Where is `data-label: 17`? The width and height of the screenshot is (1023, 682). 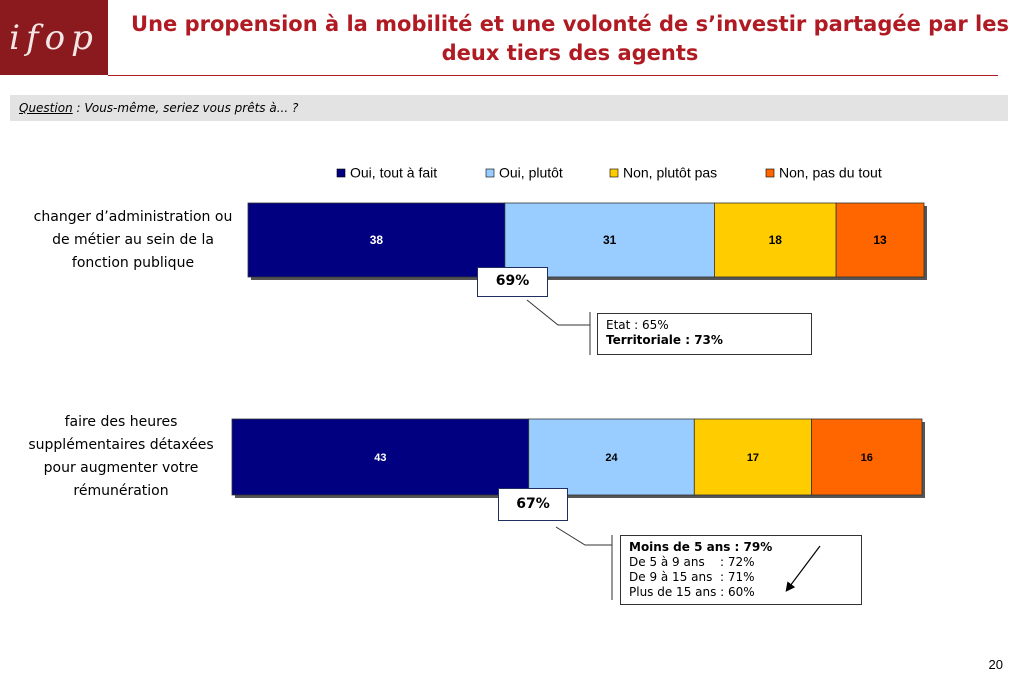 data-label: 17 is located at coordinates (753, 458).